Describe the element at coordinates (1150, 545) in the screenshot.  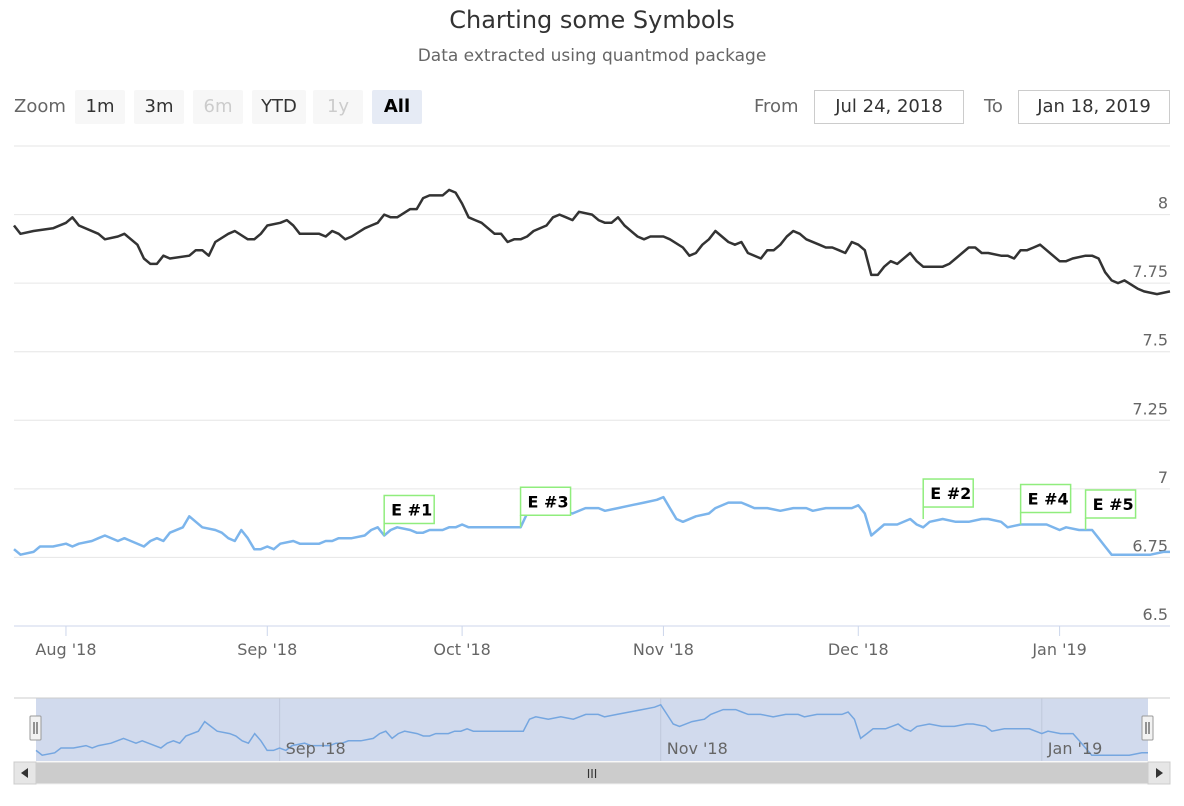
I see `y-tick-label: 6.75` at that location.